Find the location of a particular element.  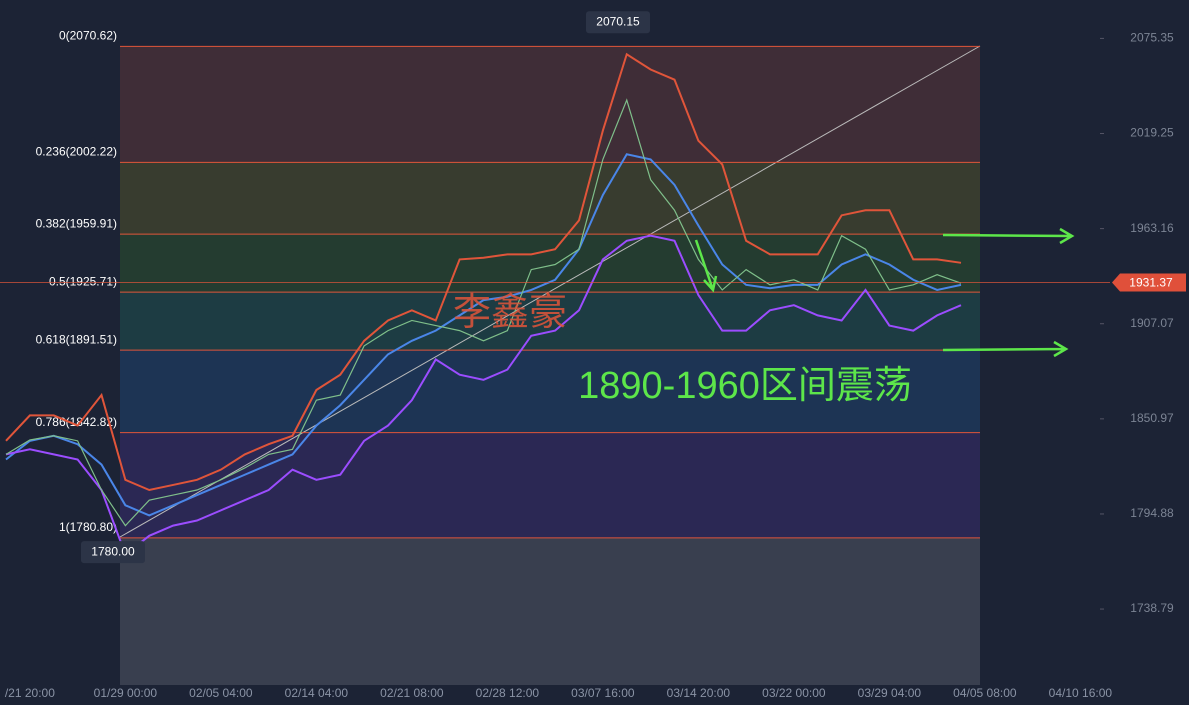

fib-label: 0.5(1925.71) is located at coordinates (83, 281).